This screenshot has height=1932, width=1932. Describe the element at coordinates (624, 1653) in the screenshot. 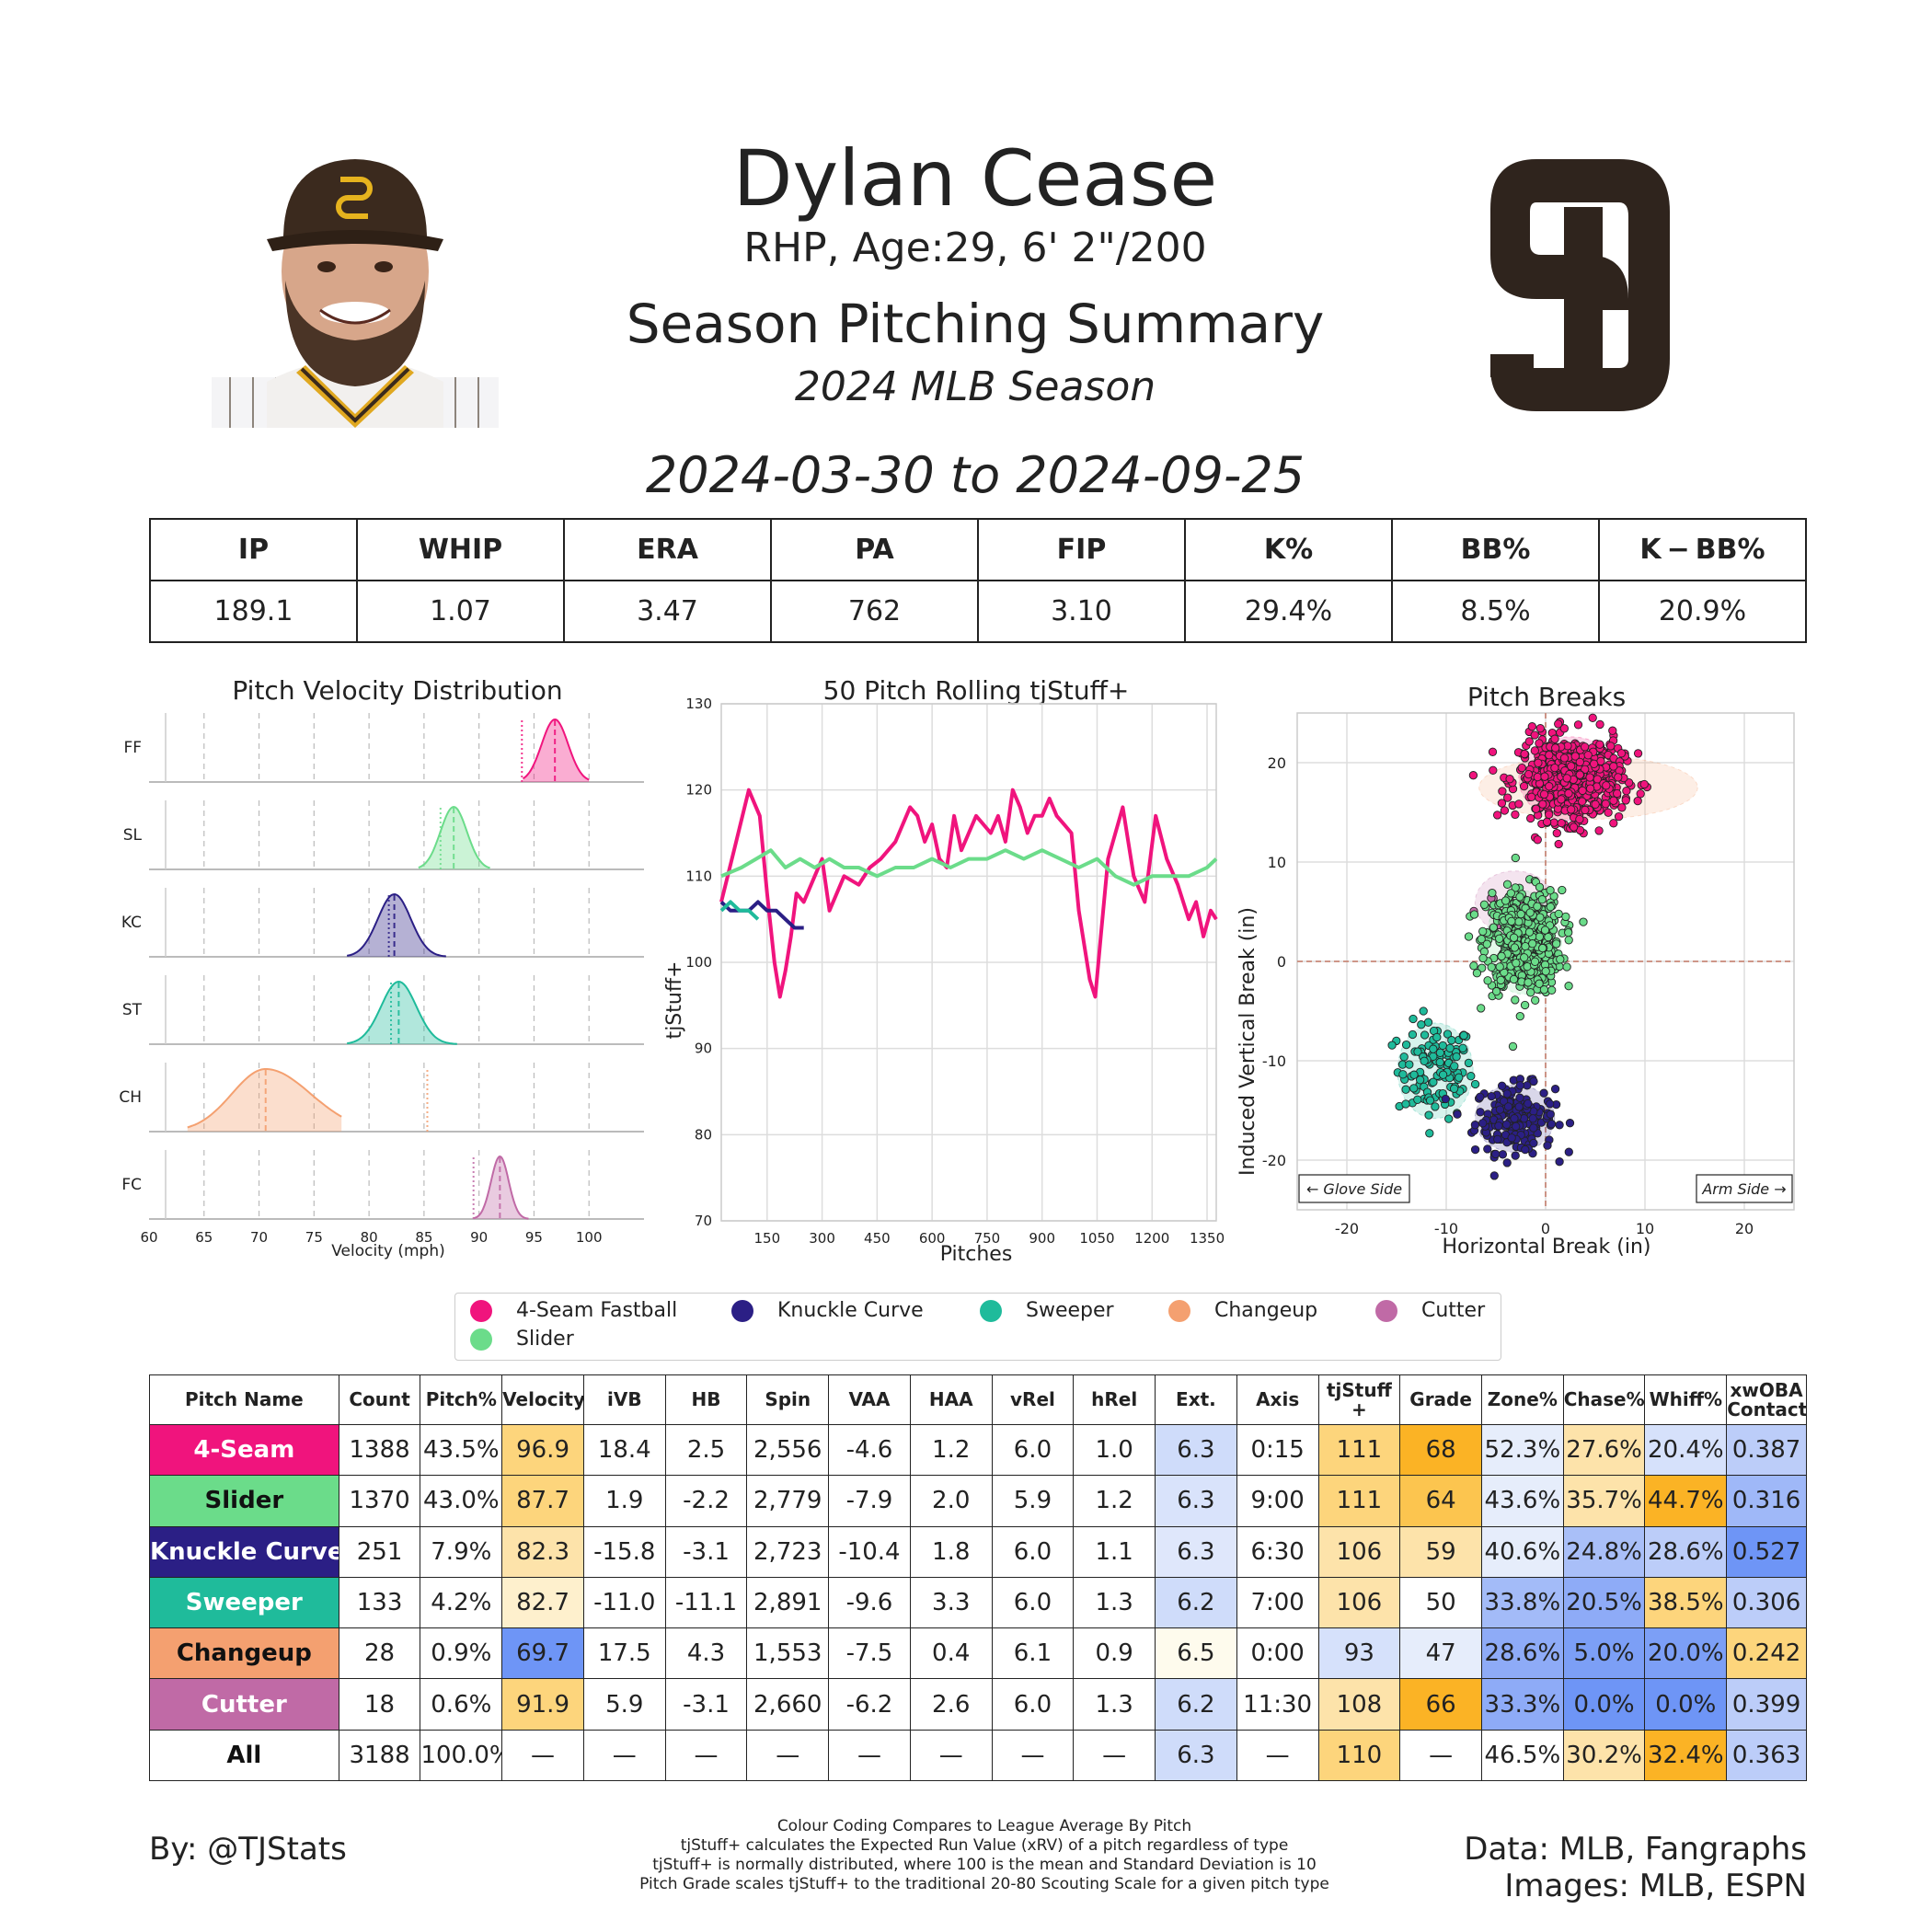

I see `table-cell: 17.5` at that location.